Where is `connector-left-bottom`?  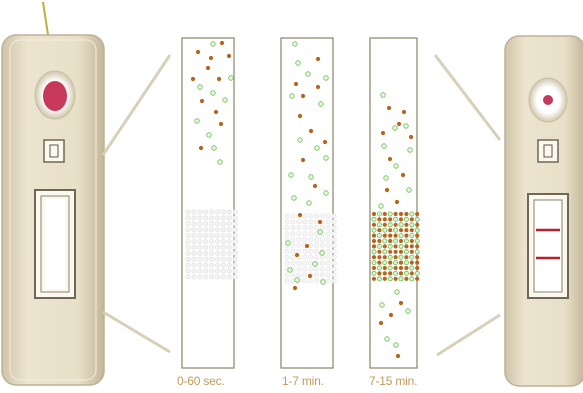
connector-left-bottom is located at coordinates (136, 332).